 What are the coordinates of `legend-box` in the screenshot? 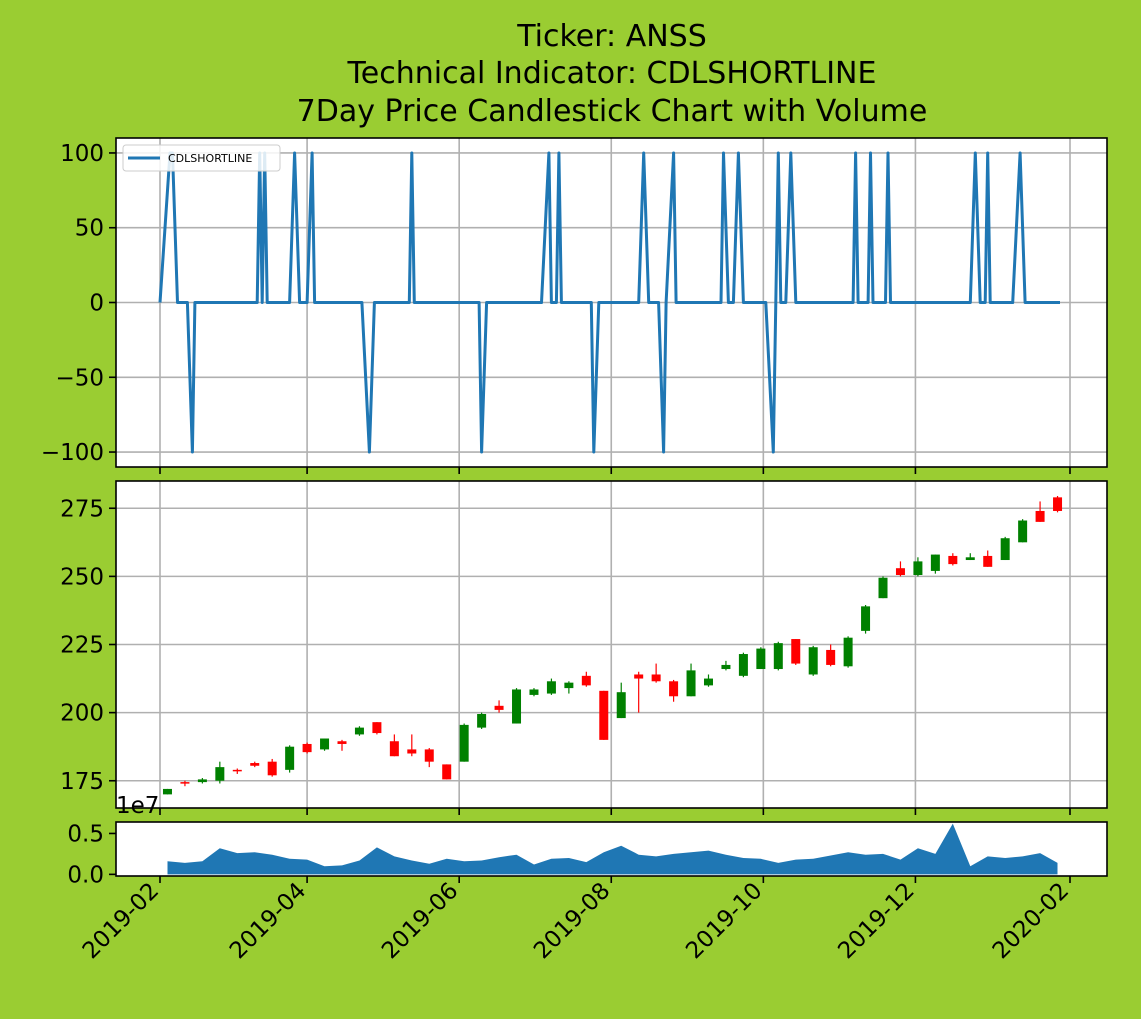 It's located at (201, 158).